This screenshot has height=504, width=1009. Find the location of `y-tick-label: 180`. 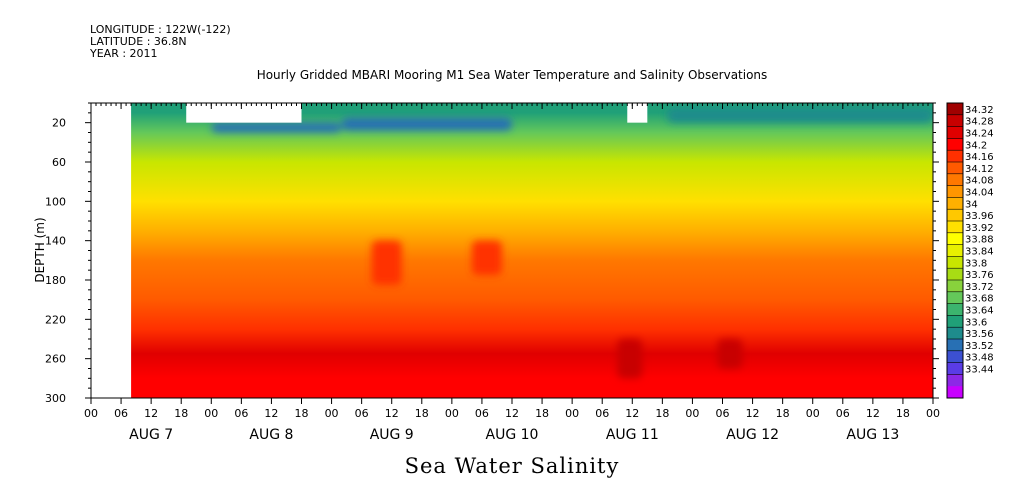

y-tick-label: 180 is located at coordinates (55, 280).